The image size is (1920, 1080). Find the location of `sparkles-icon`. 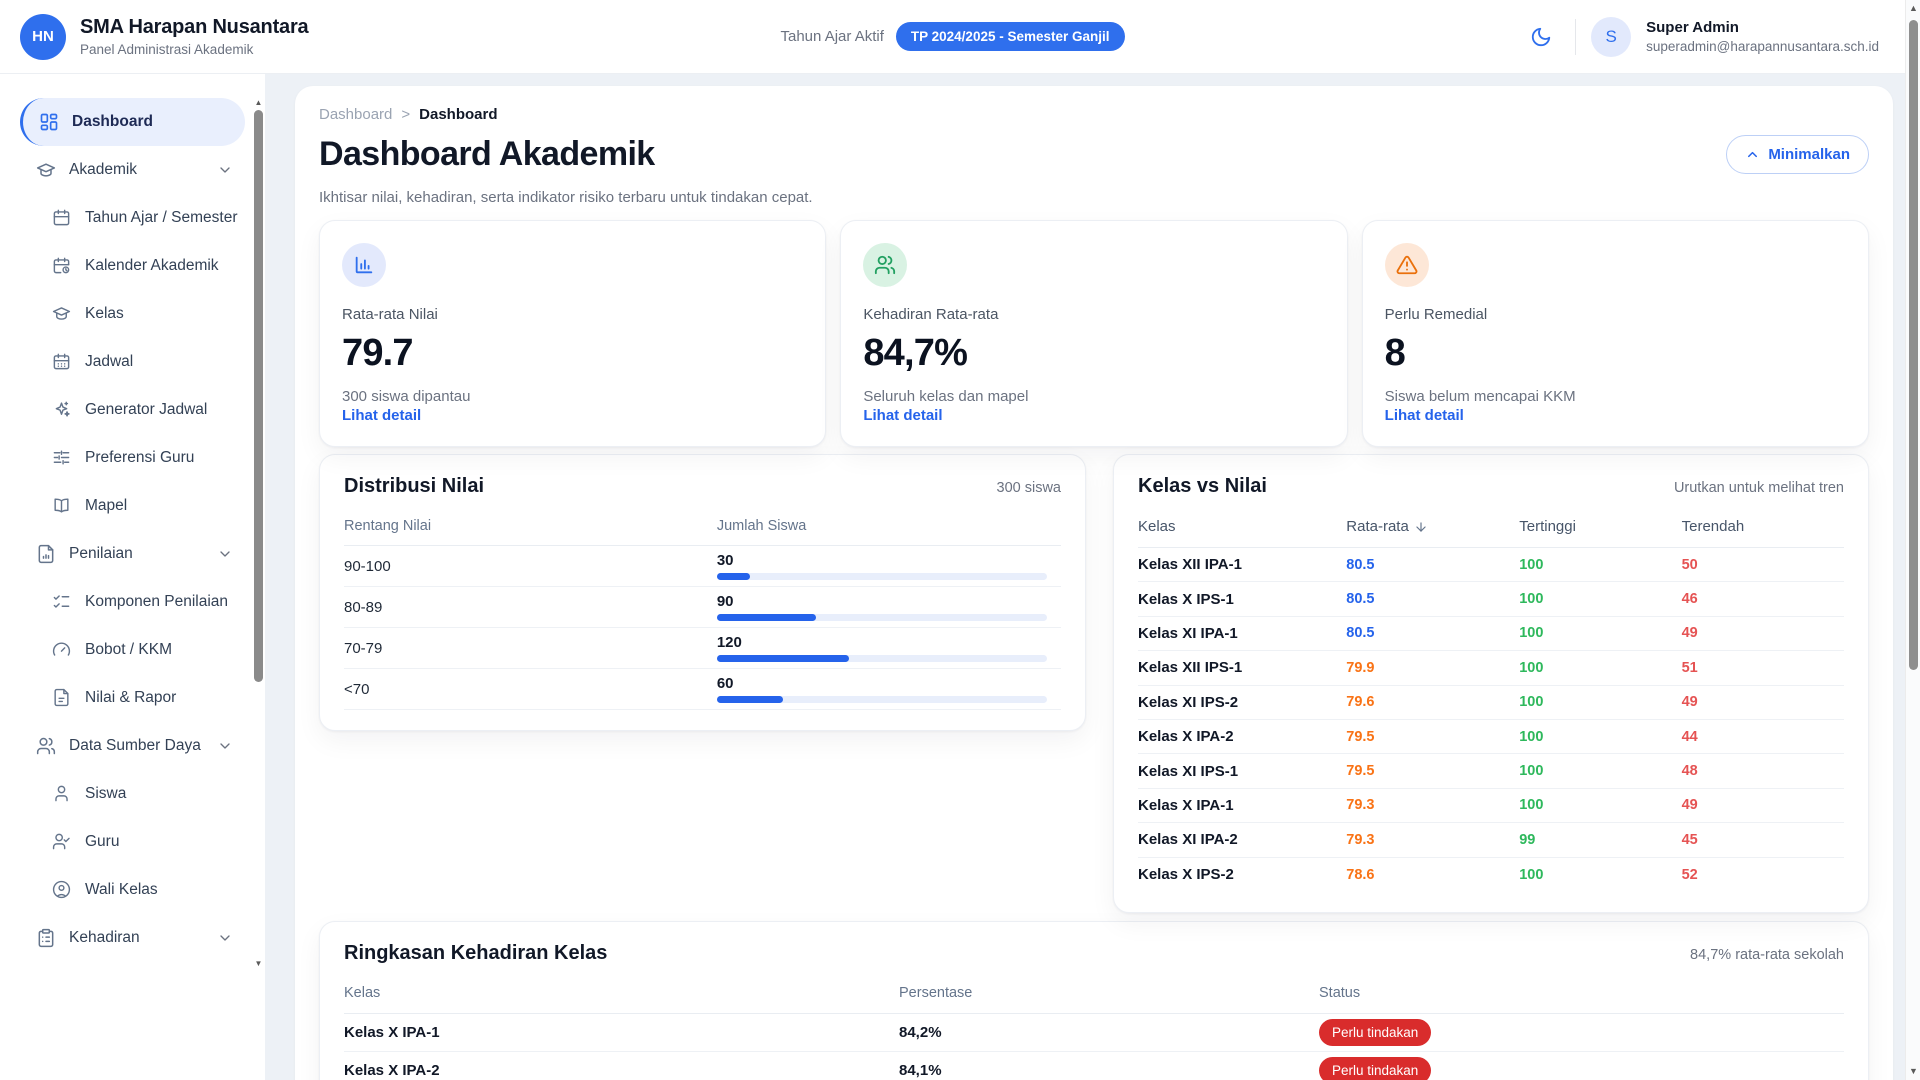

sparkles-icon is located at coordinates (62, 410).